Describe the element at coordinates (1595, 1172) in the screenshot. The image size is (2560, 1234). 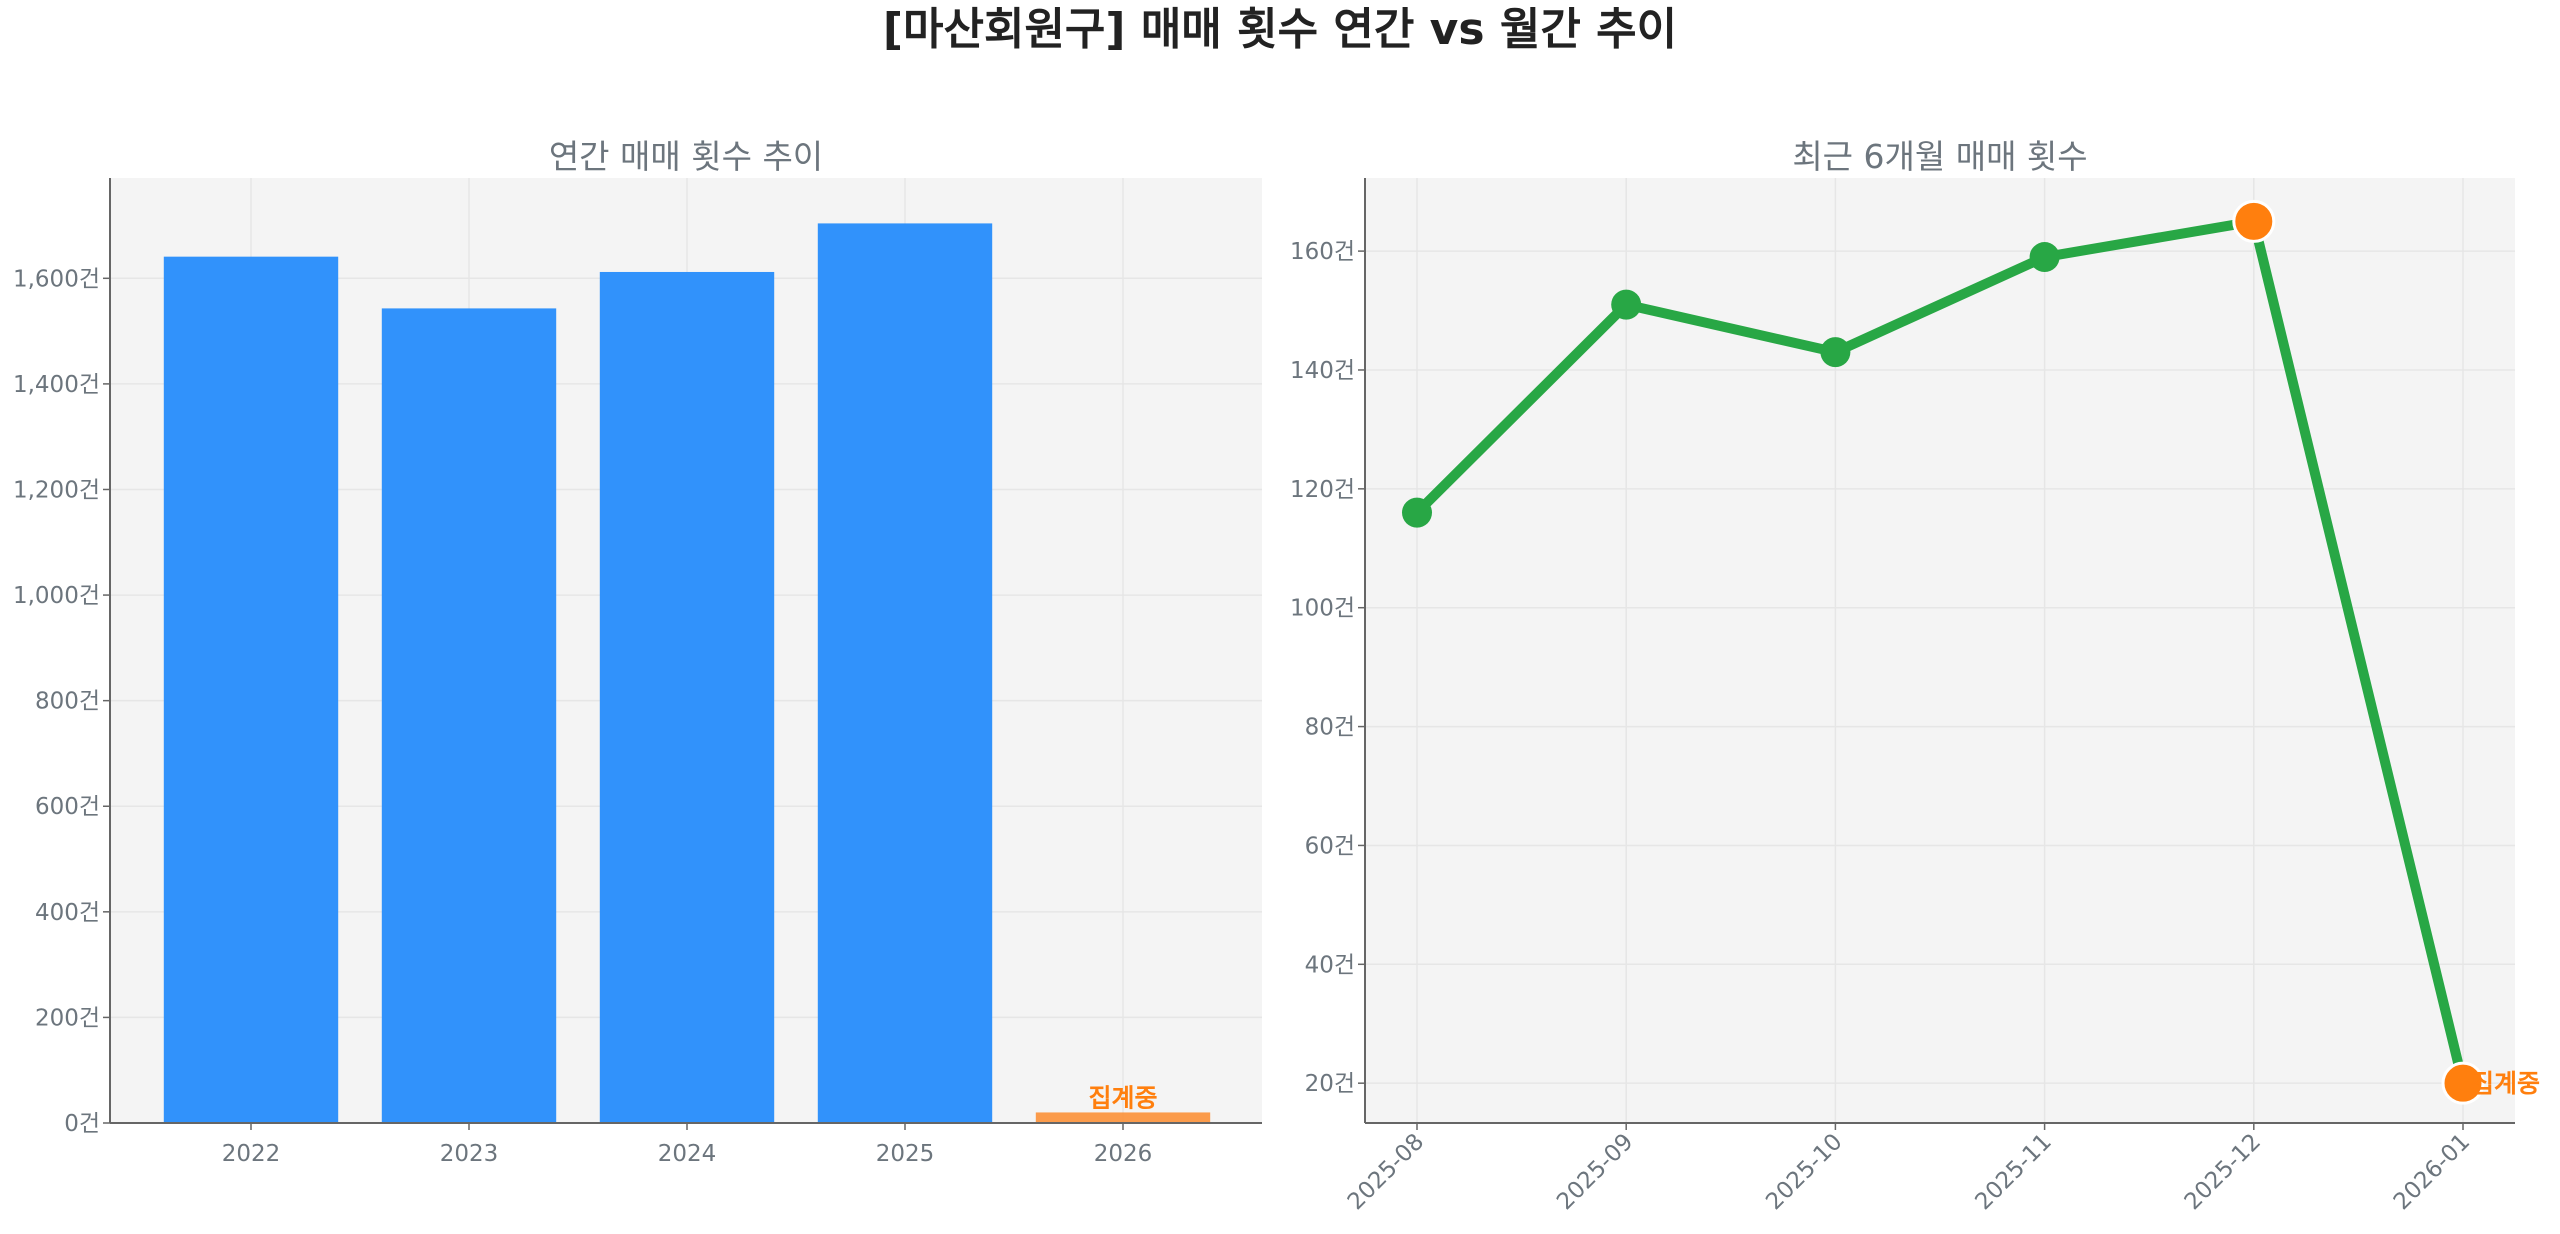
I see `x-tick-label: 2025-09` at that location.